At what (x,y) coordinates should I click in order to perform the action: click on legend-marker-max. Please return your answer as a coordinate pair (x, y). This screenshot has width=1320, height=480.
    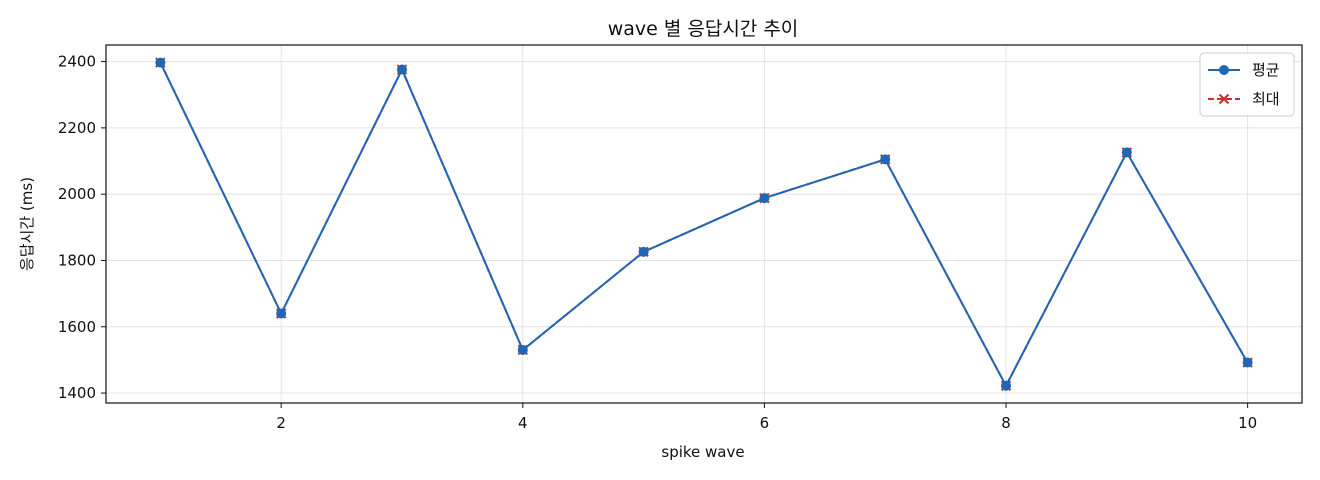
    Looking at the image, I should click on (1224, 99).